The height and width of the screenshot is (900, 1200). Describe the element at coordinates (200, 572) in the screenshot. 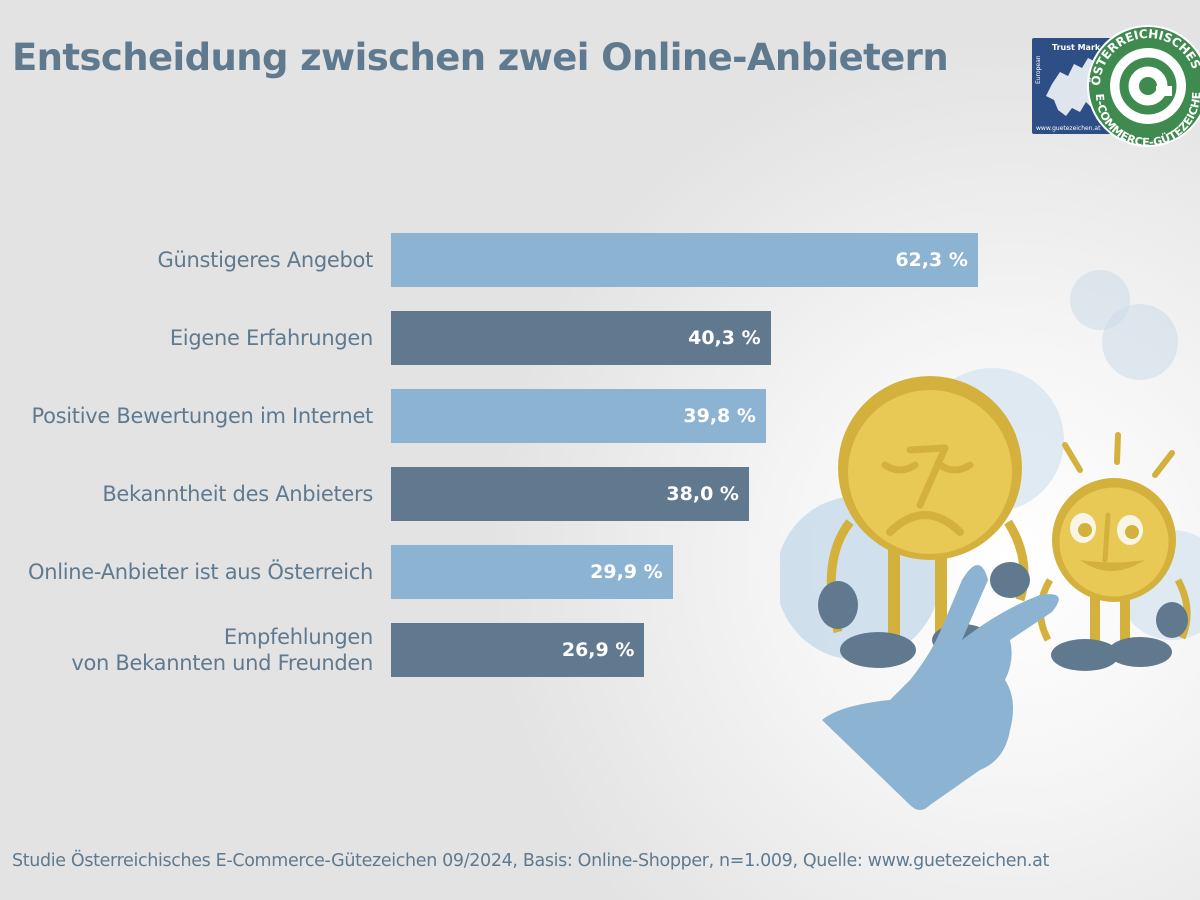

I see `category-label: Online-Anbieter ist aus Österreich` at that location.